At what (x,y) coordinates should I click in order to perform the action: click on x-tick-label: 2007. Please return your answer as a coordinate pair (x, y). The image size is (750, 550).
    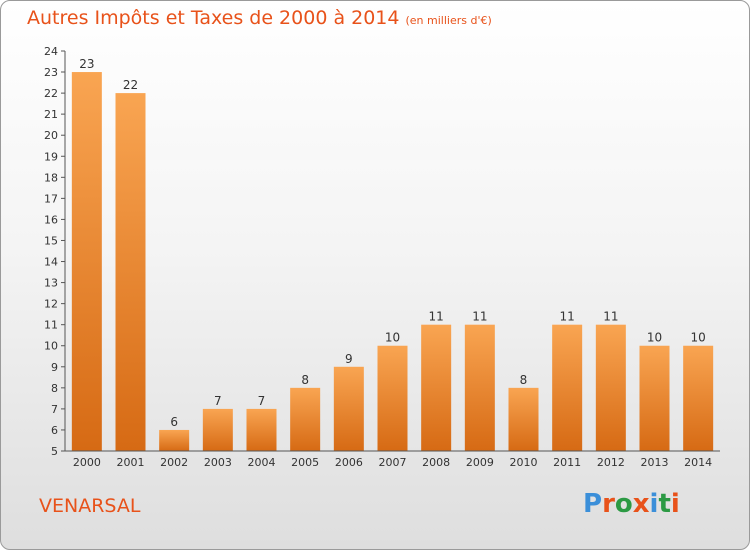
    Looking at the image, I should click on (393, 462).